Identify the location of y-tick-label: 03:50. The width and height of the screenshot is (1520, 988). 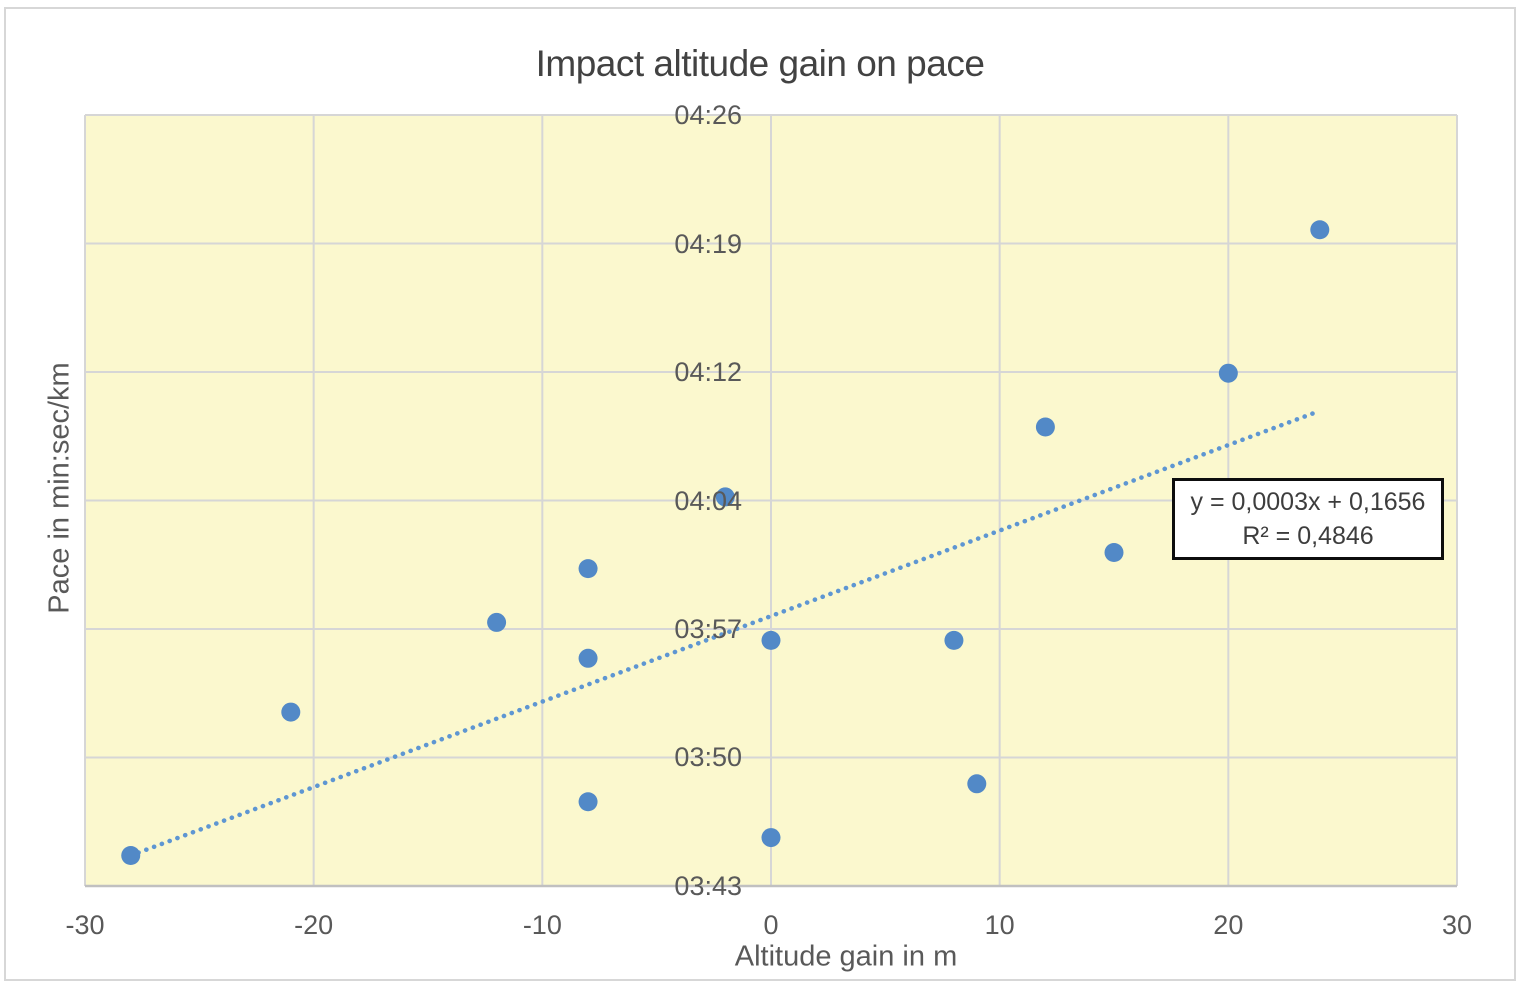
(708, 757).